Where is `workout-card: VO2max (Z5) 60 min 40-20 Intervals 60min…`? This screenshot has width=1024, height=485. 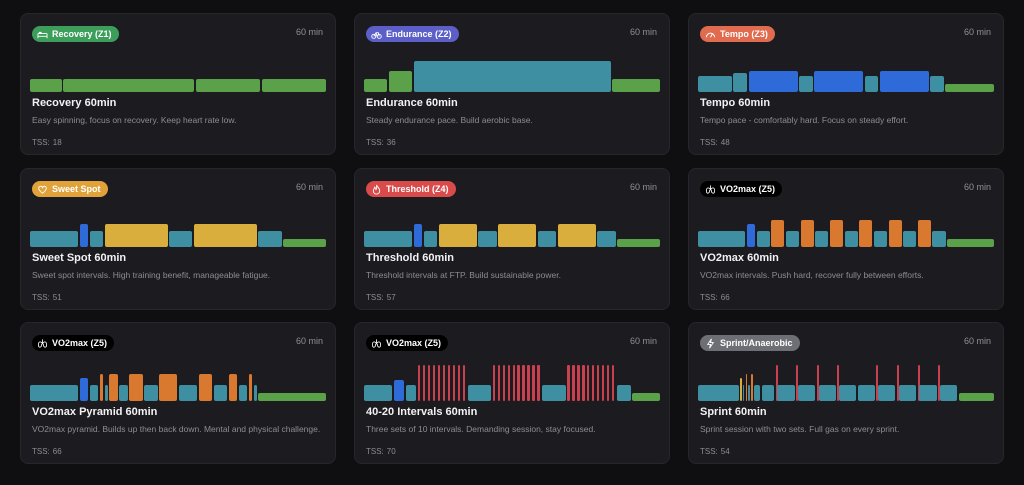
workout-card: VO2max (Z5) 60 min 40-20 Intervals 60min… is located at coordinates (512, 393).